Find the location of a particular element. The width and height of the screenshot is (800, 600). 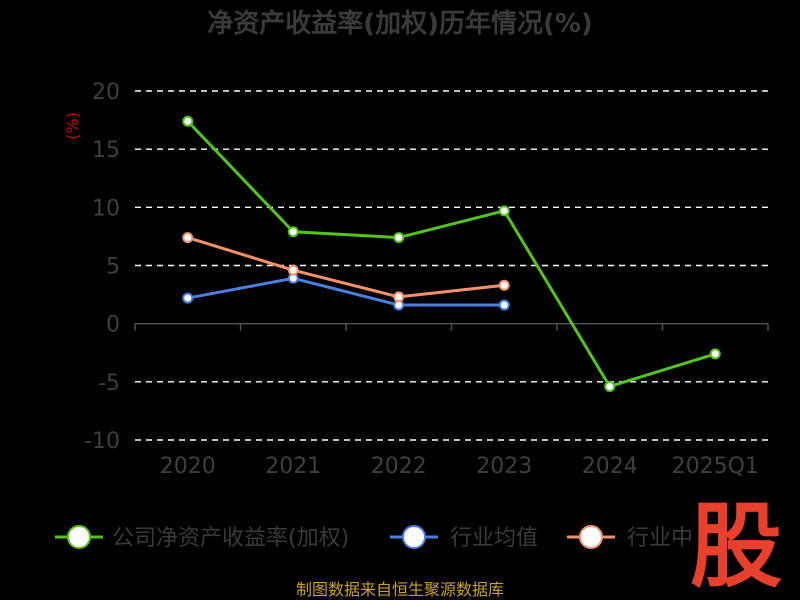

y-tick-label: -5 is located at coordinates (109, 383).